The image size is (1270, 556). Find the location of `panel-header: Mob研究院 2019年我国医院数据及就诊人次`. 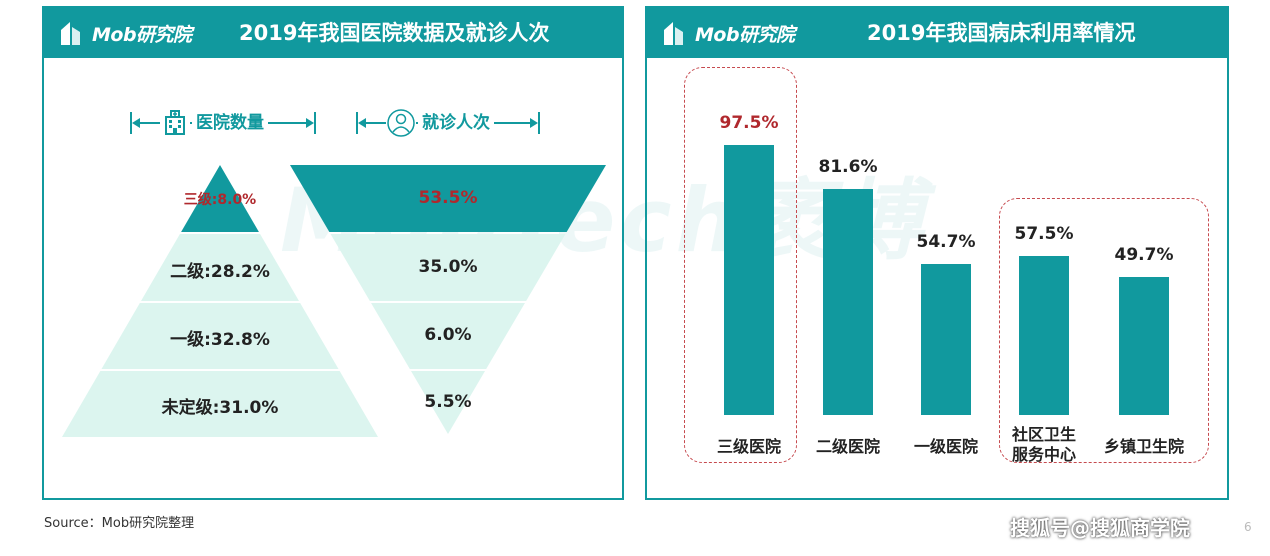

panel-header: Mob研究院 2019年我国医院数据及就诊人次 is located at coordinates (333, 33).